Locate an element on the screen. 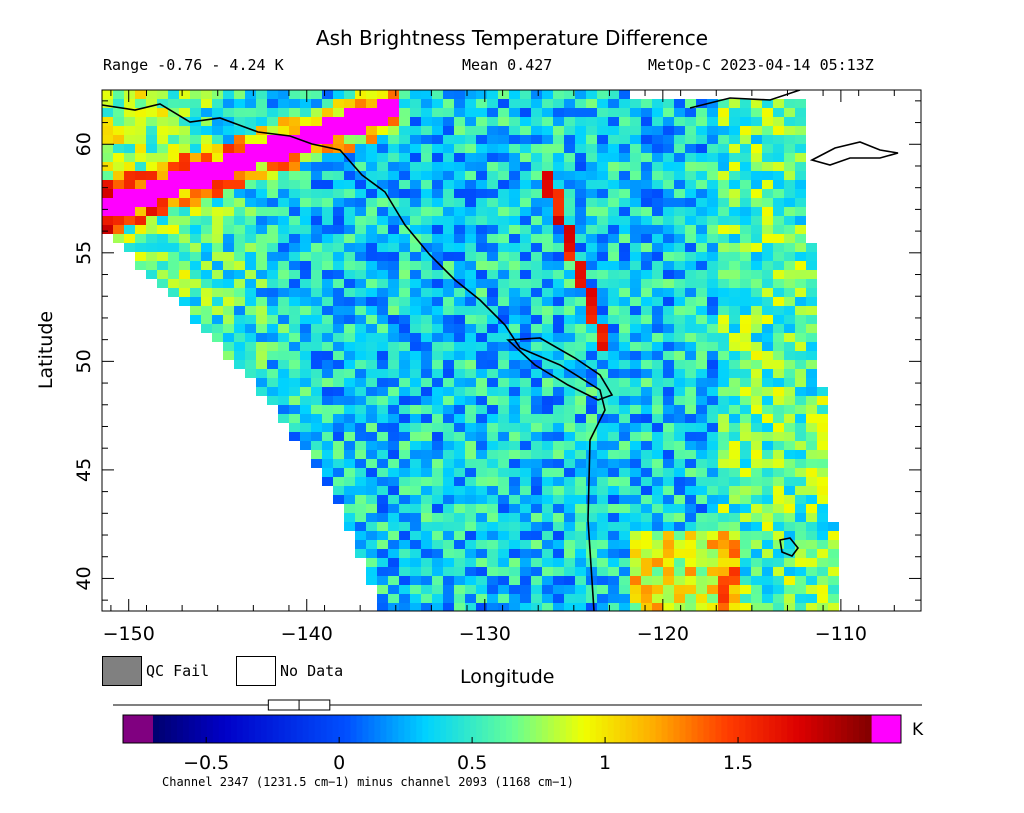  y-tick-label: 40 is located at coordinates (84, 578).